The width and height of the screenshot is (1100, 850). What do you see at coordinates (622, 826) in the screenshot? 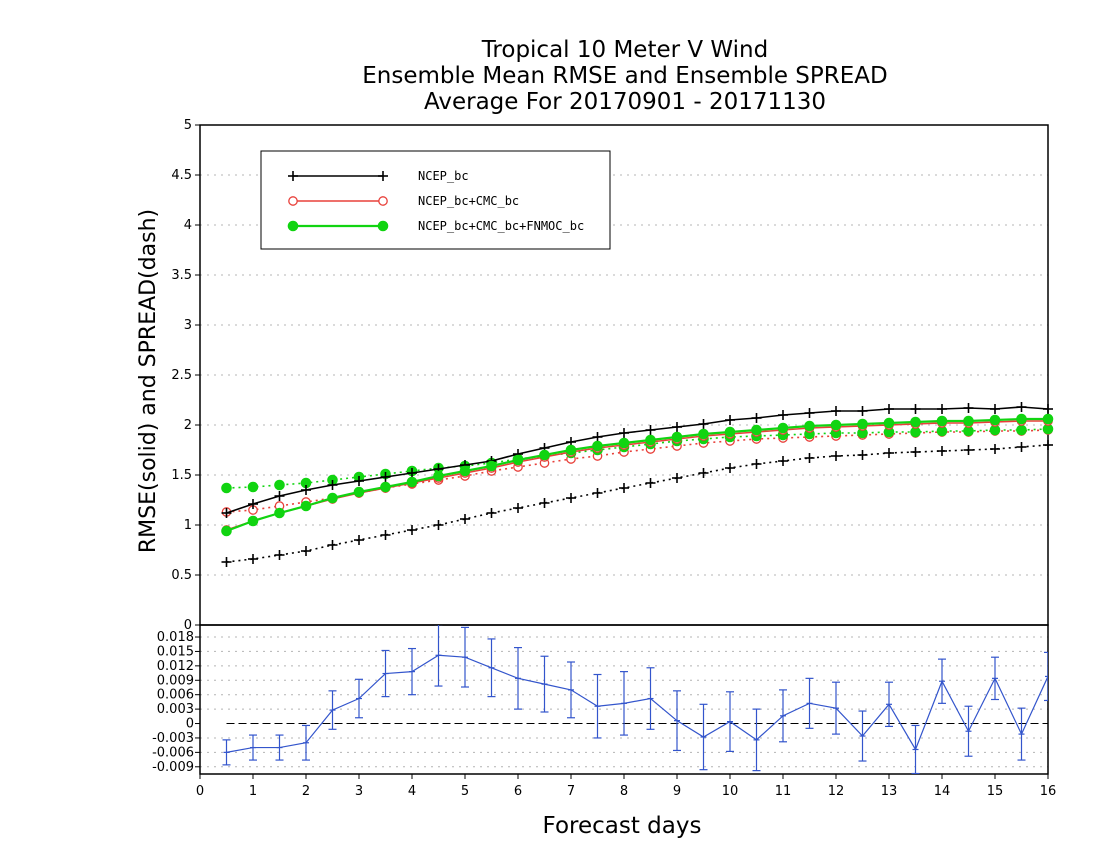
I see `x-axis-title: Forecast days` at bounding box center [622, 826].